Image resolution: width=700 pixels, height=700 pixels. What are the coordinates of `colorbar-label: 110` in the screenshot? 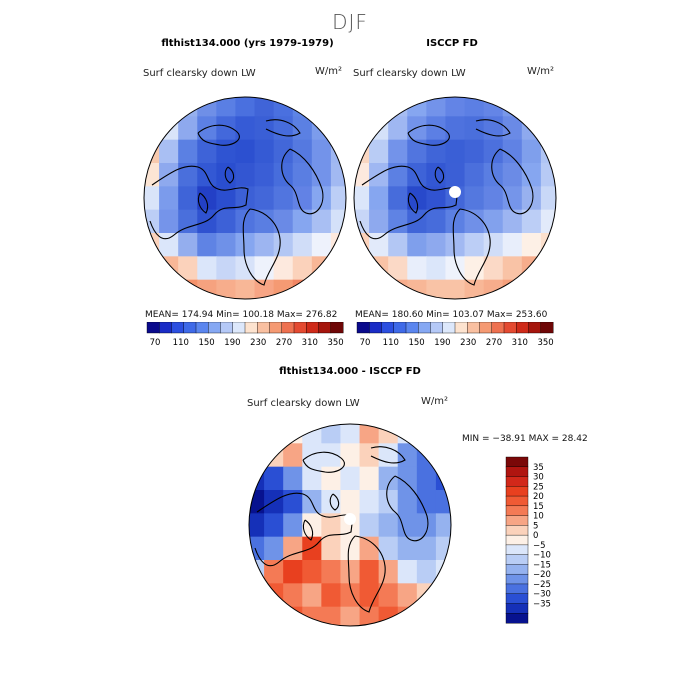 It's located at (391, 343).